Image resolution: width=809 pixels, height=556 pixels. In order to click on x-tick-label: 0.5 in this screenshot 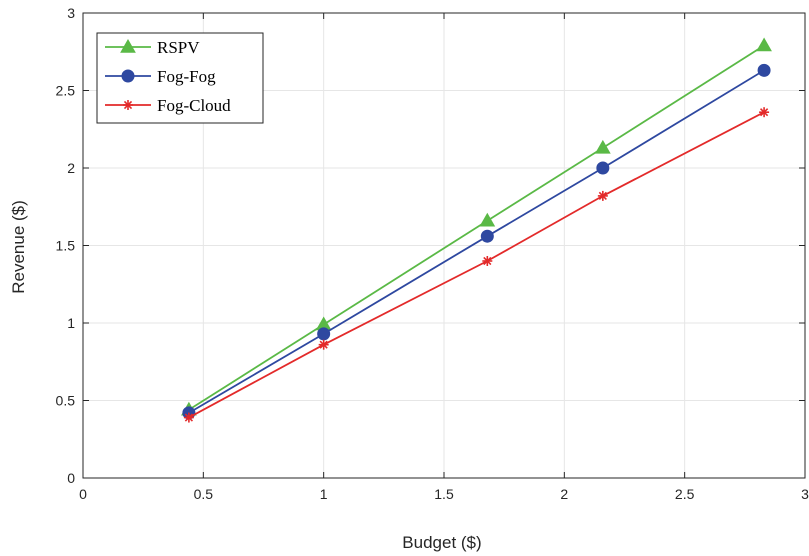, I will do `click(204, 494)`.